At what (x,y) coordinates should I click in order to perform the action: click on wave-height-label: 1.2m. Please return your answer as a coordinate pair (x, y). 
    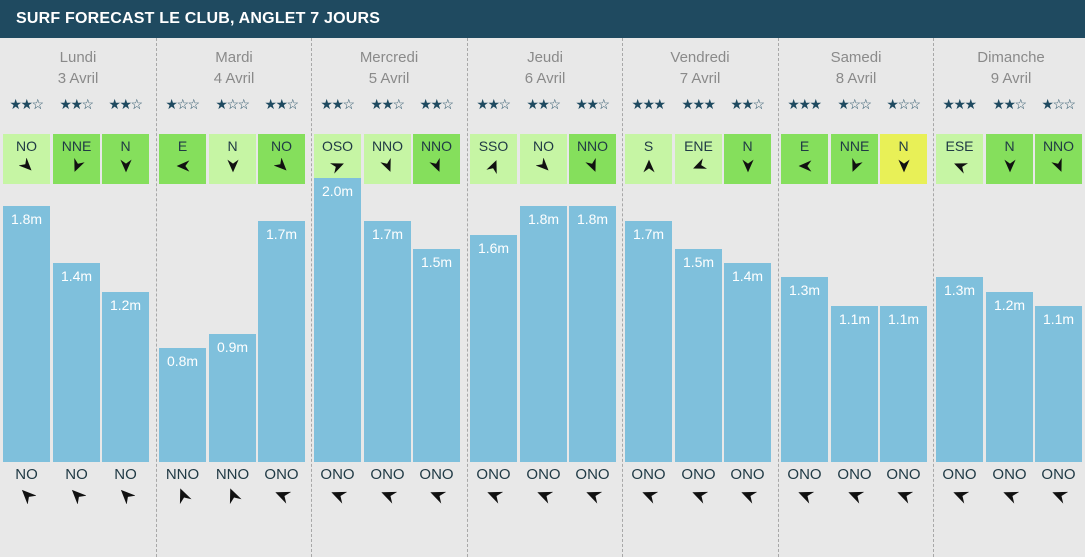
    Looking at the image, I should click on (1009, 305).